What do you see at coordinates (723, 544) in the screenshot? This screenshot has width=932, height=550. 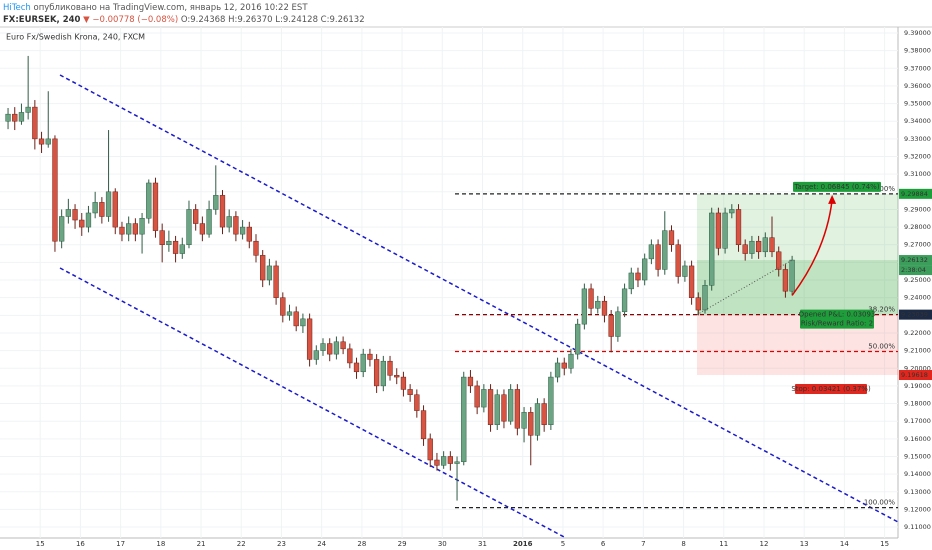 I see `x-tick-label: 11` at bounding box center [723, 544].